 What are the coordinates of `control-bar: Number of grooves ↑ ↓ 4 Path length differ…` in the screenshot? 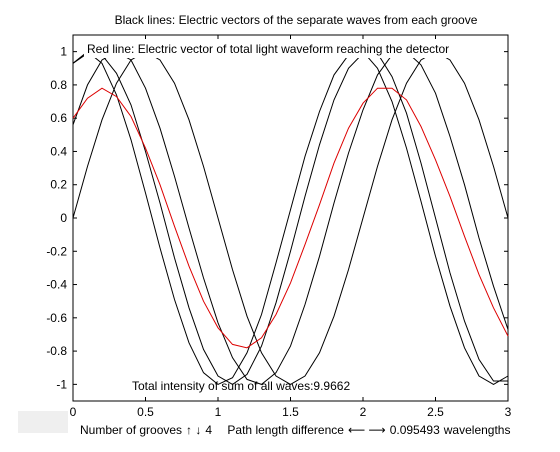 It's located at (315, 430).